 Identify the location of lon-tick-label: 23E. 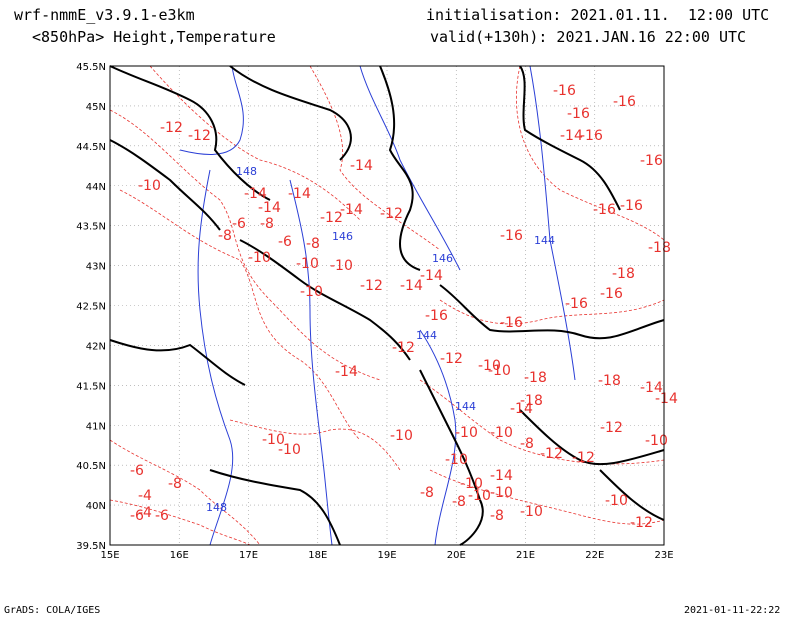
(663, 555).